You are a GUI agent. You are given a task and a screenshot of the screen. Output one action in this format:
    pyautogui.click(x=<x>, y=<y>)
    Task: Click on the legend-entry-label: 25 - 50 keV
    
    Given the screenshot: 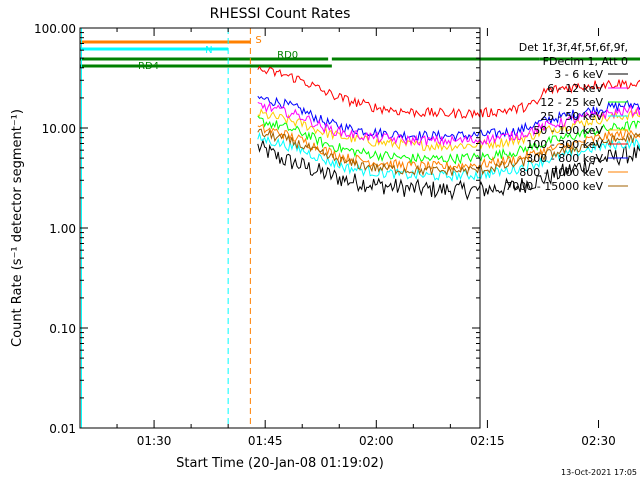 What is the action you would take?
    pyautogui.click(x=571, y=116)
    